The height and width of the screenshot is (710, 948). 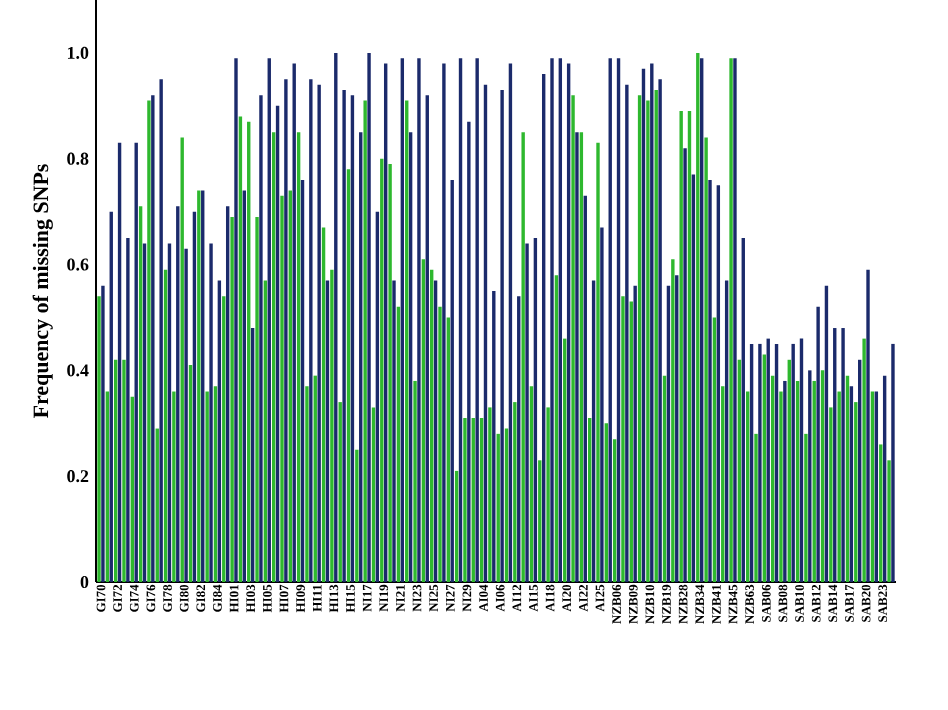 What do you see at coordinates (78, 264) in the screenshot?
I see `y-tick-label: 0.6` at bounding box center [78, 264].